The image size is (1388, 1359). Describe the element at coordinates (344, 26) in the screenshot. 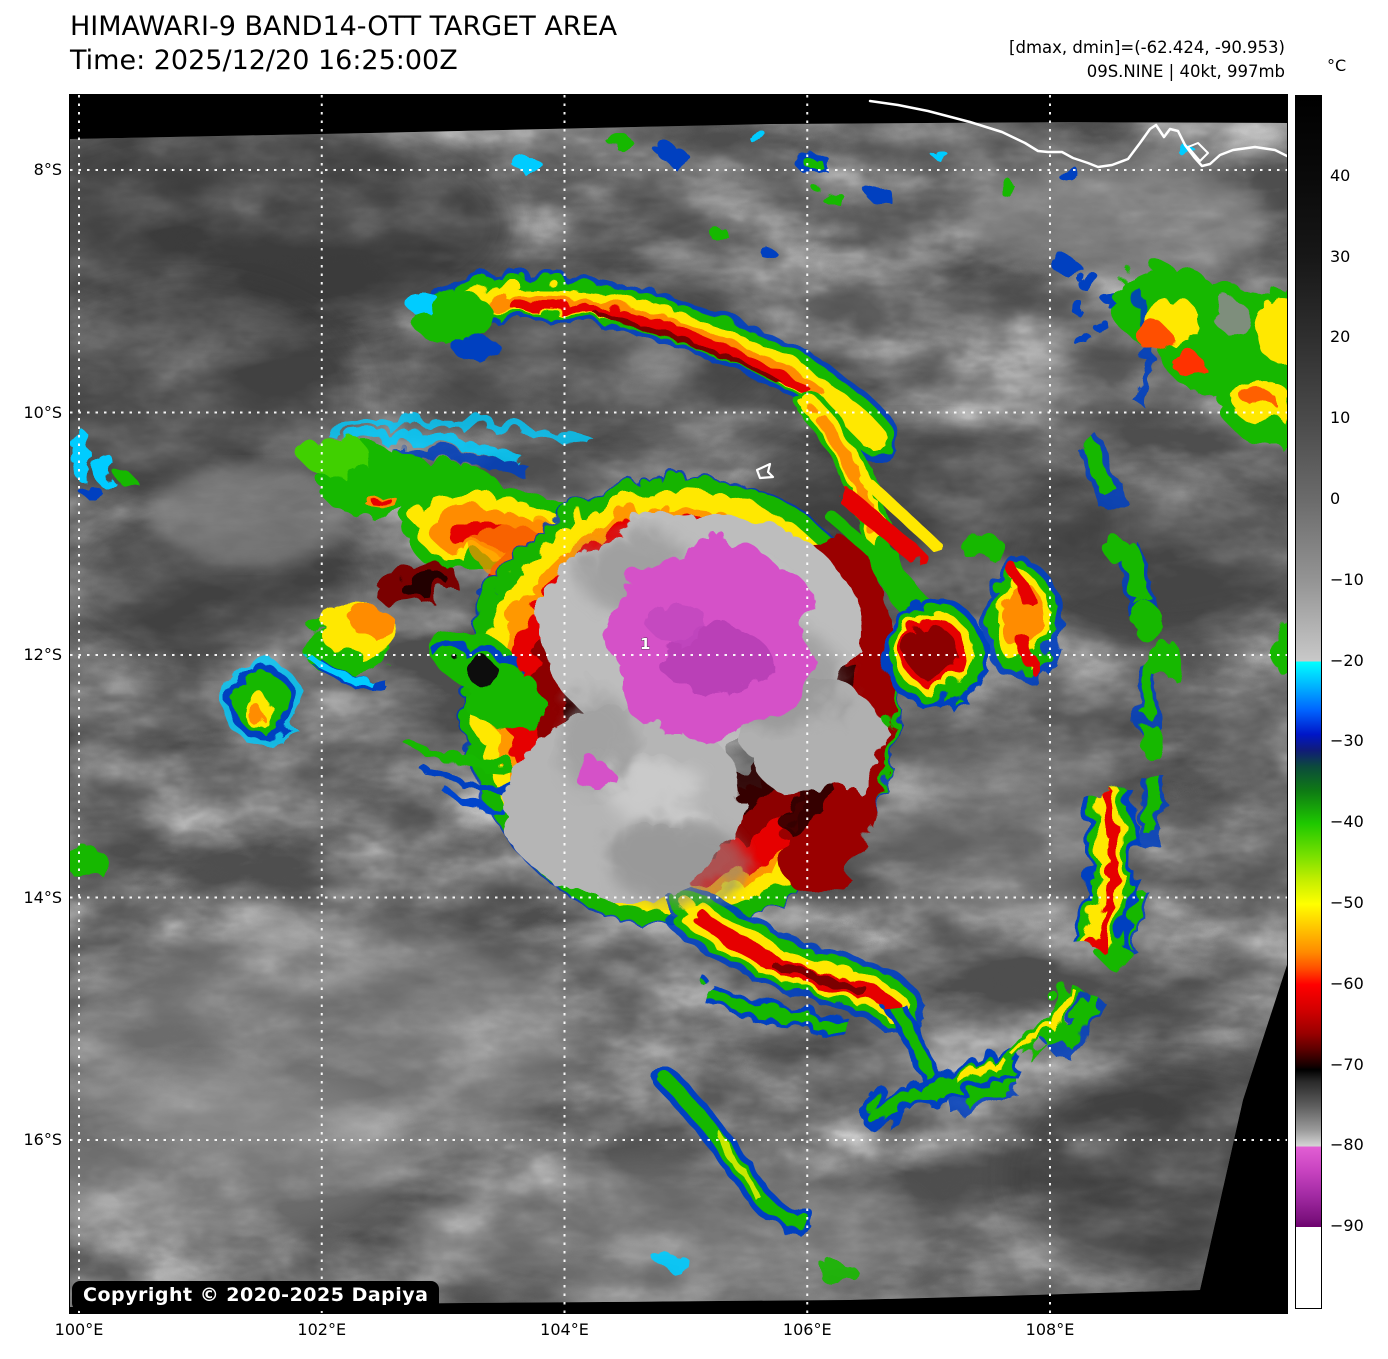

I see `page-title: HIMAWARI-9 BAND14-OTT TARGET AREA` at that location.